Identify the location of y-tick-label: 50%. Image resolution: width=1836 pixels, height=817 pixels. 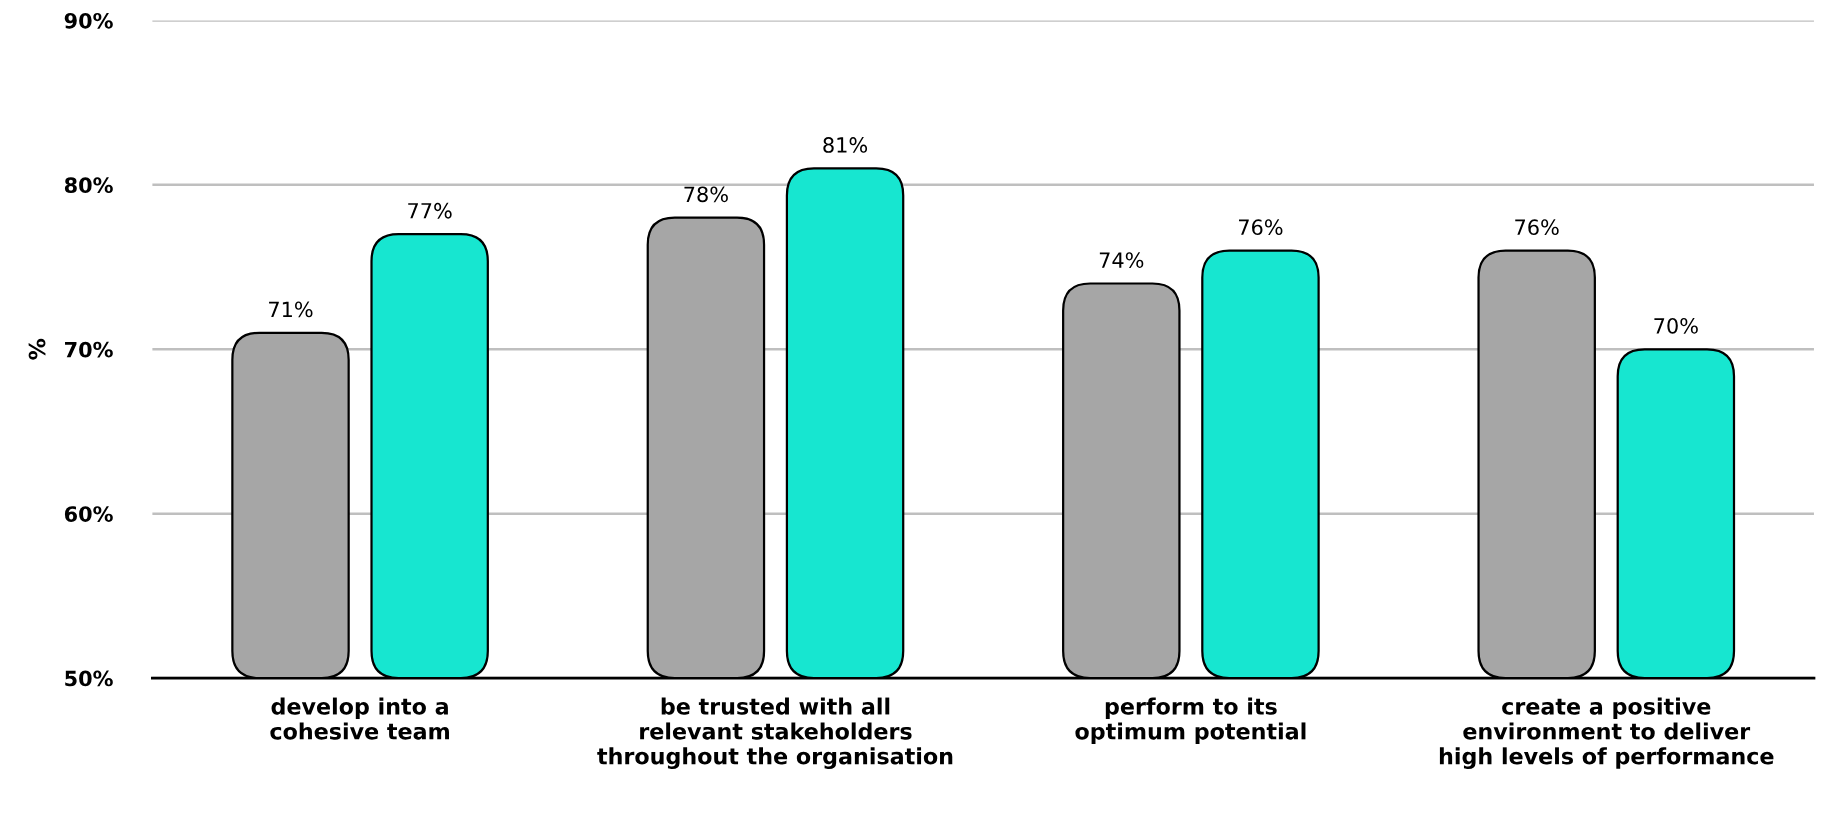
(89, 678).